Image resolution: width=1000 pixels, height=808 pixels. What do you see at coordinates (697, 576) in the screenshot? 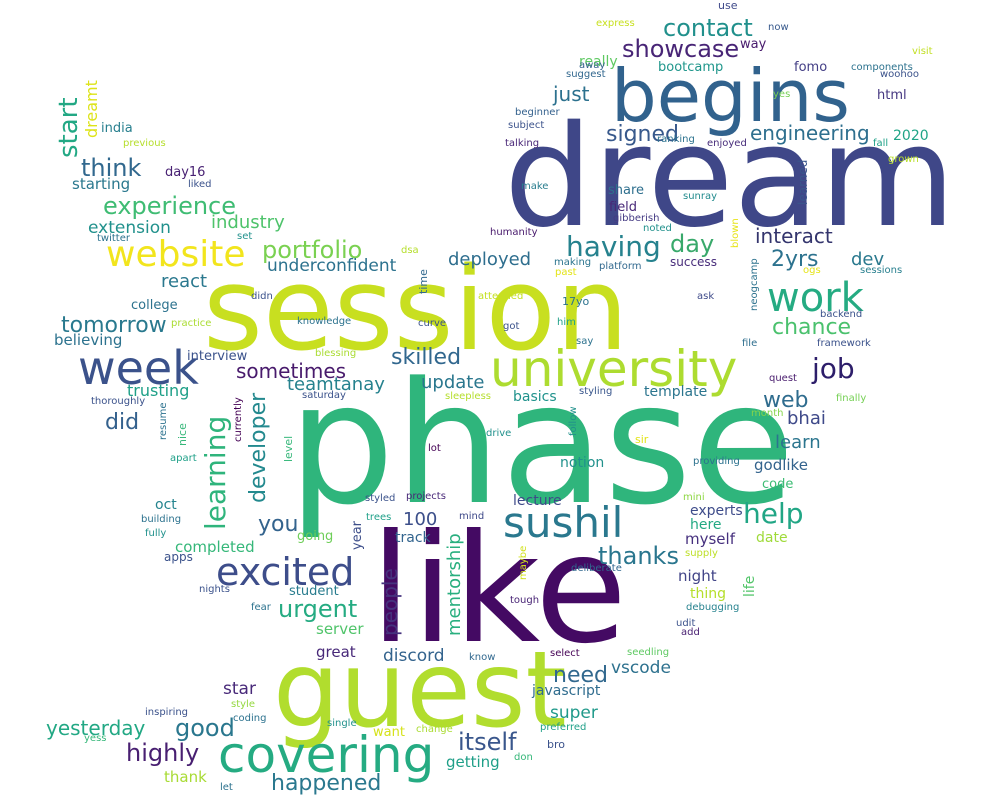
I see `word-night: night` at bounding box center [697, 576].